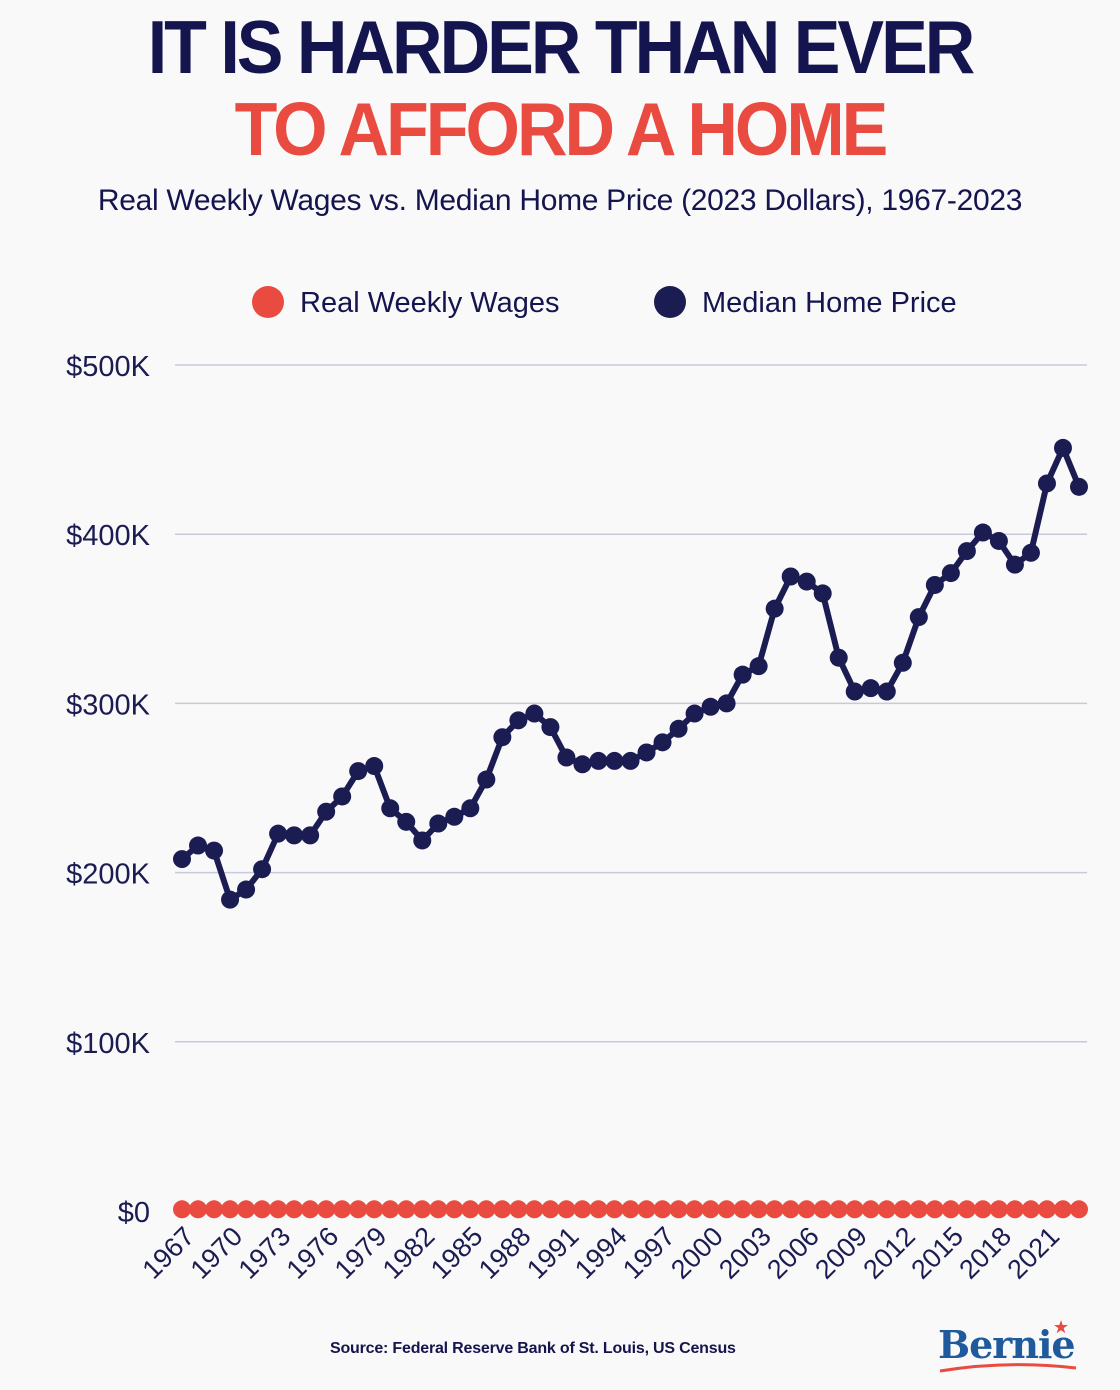 This screenshot has height=1390, width=1120. I want to click on y-tick-label: $400K, so click(108, 536).